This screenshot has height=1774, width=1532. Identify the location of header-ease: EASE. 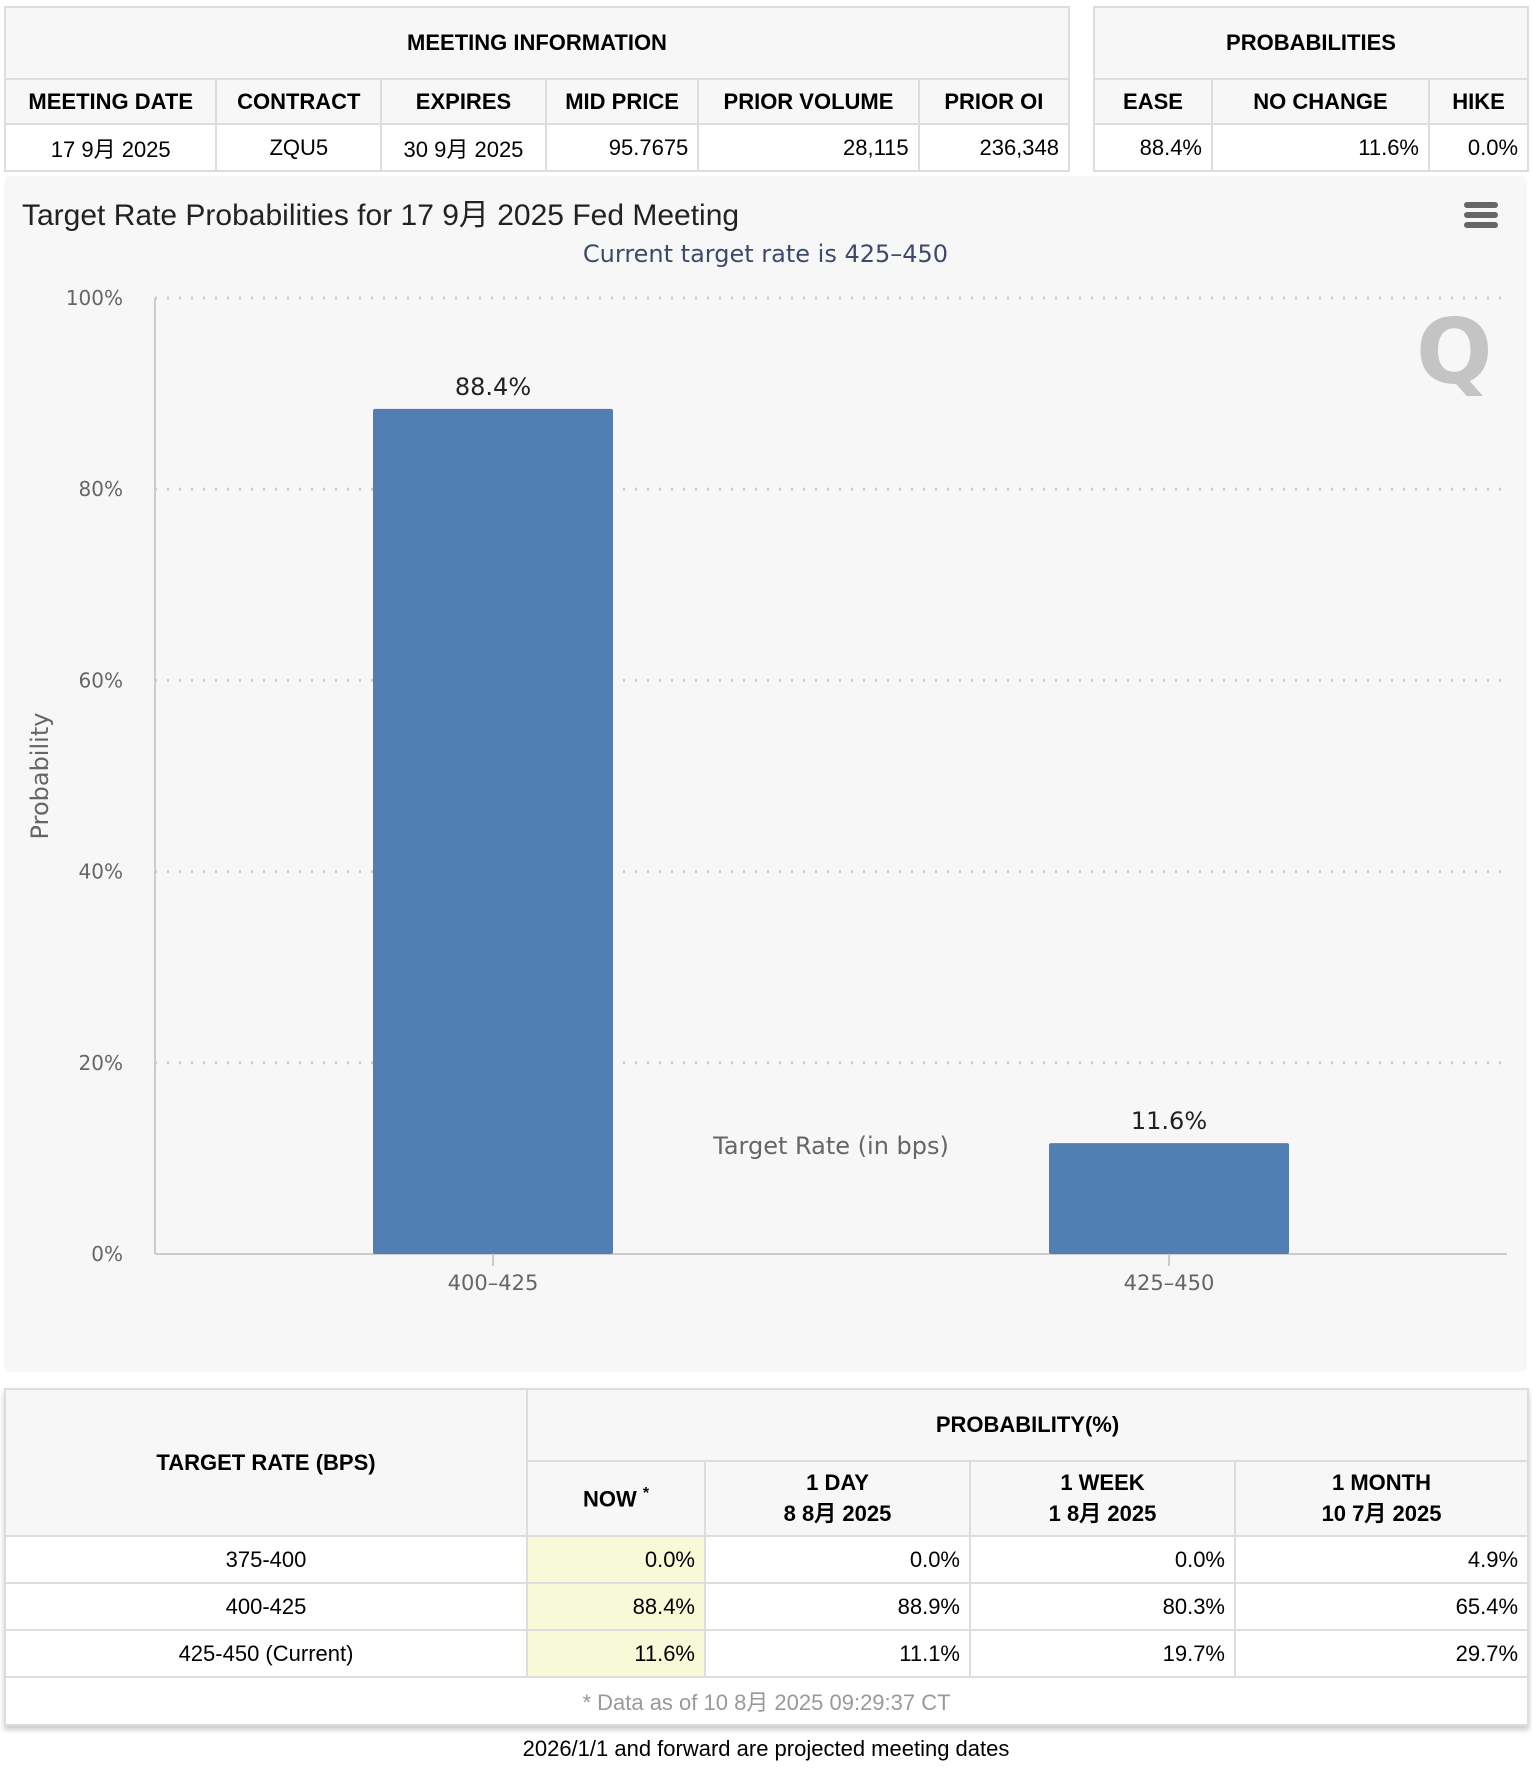
(1153, 101).